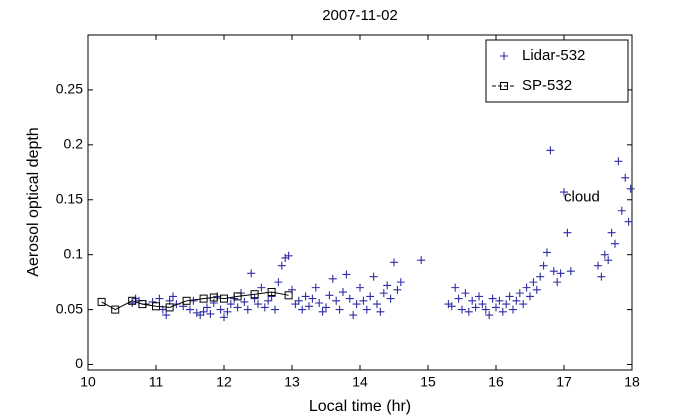 This screenshot has width=700, height=420. I want to click on x-tick-label: 11, so click(156, 382).